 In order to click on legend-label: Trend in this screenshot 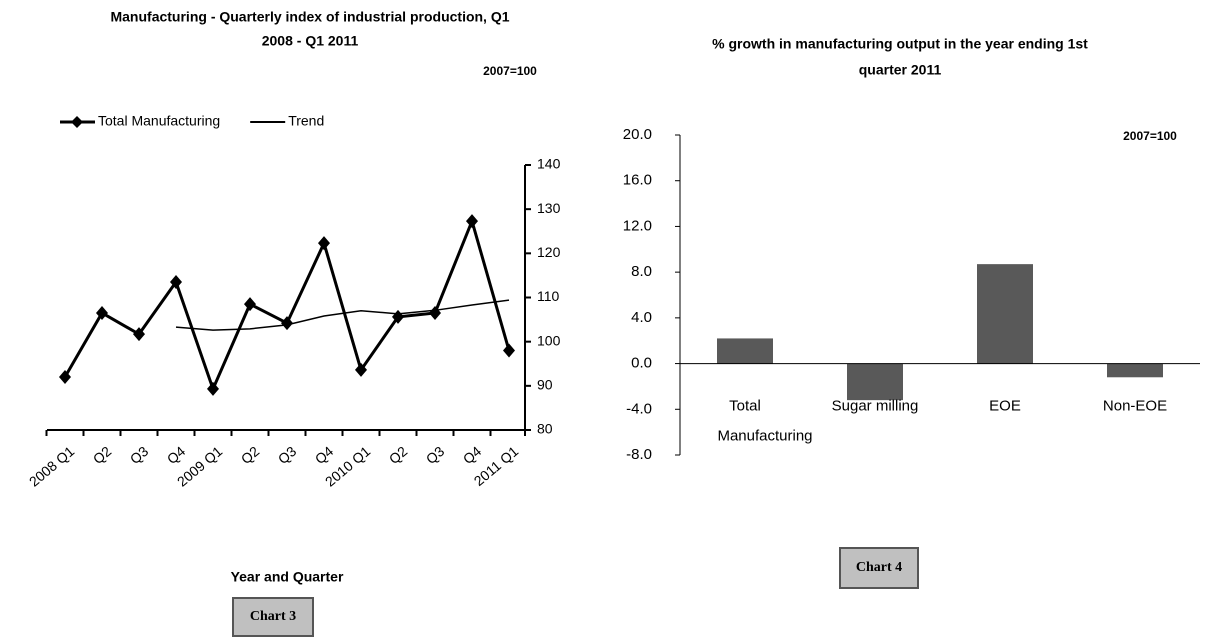, I will do `click(306, 121)`.